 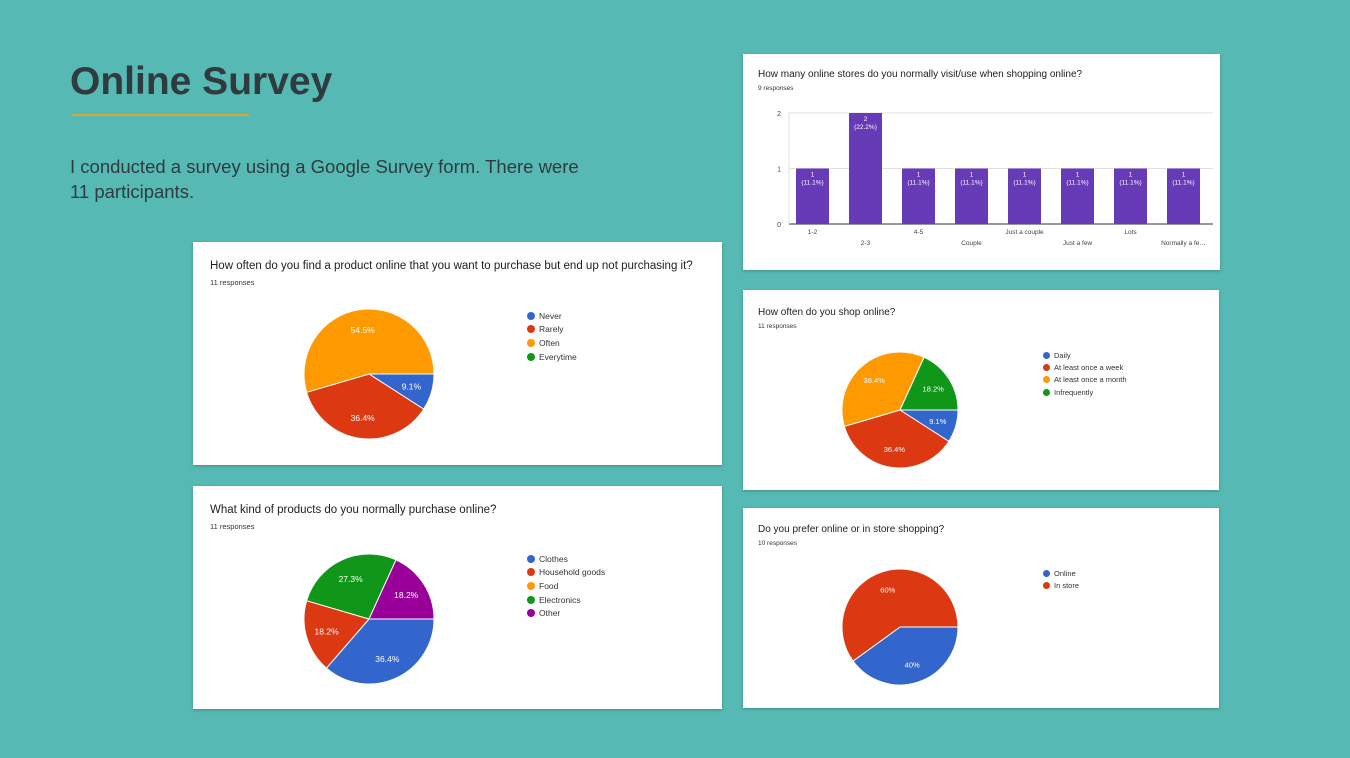 What do you see at coordinates (1090, 380) in the screenshot?
I see `legend-label: At least once a month` at bounding box center [1090, 380].